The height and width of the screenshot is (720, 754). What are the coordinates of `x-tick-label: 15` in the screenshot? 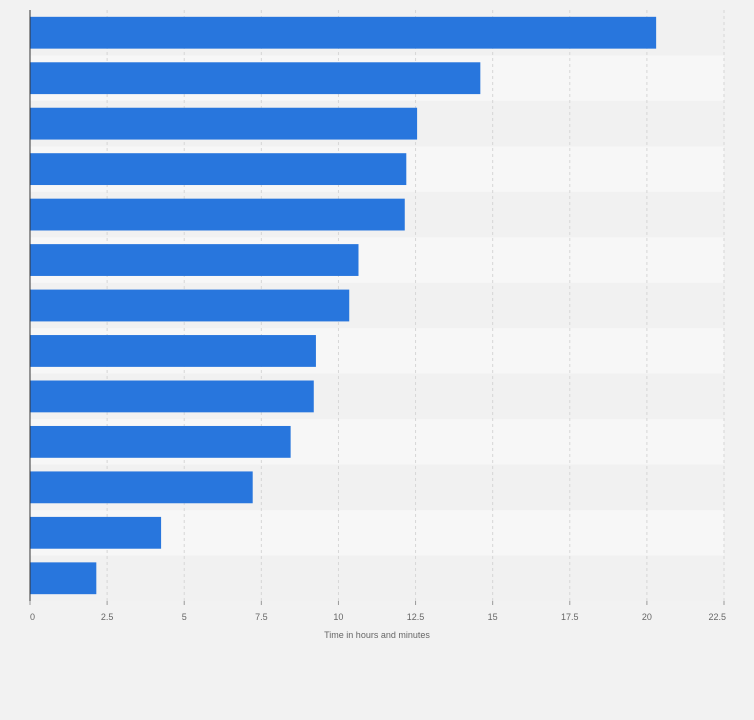 It's located at (493, 617).